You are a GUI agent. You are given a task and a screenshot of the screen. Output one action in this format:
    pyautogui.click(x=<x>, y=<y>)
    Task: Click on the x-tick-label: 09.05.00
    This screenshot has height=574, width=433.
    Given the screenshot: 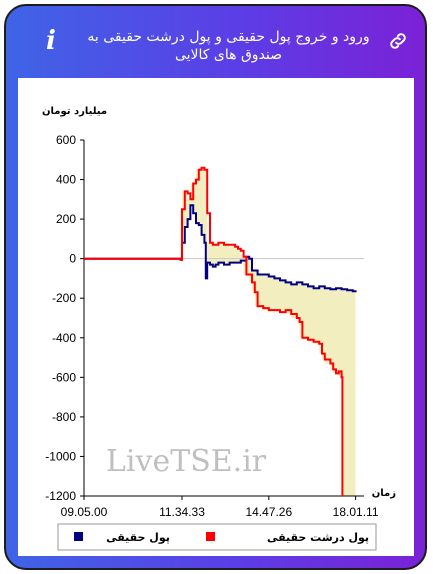 What is the action you would take?
    pyautogui.click(x=84, y=512)
    